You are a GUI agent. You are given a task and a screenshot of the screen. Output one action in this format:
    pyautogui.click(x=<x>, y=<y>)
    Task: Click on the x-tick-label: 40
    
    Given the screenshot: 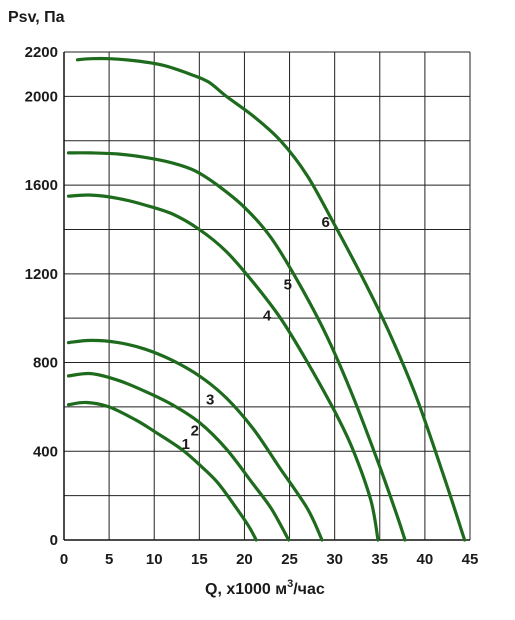 What is the action you would take?
    pyautogui.click(x=425, y=559)
    